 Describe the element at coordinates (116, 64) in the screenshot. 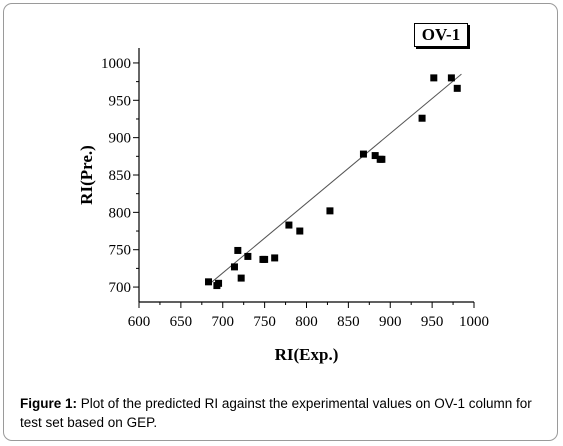

I see `y-tick-label: 1000` at that location.